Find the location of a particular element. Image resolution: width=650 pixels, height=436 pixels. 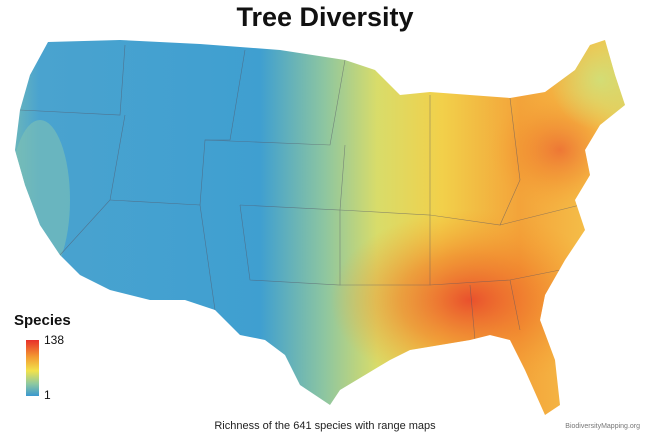

northeast-tone is located at coordinates (587, 85).